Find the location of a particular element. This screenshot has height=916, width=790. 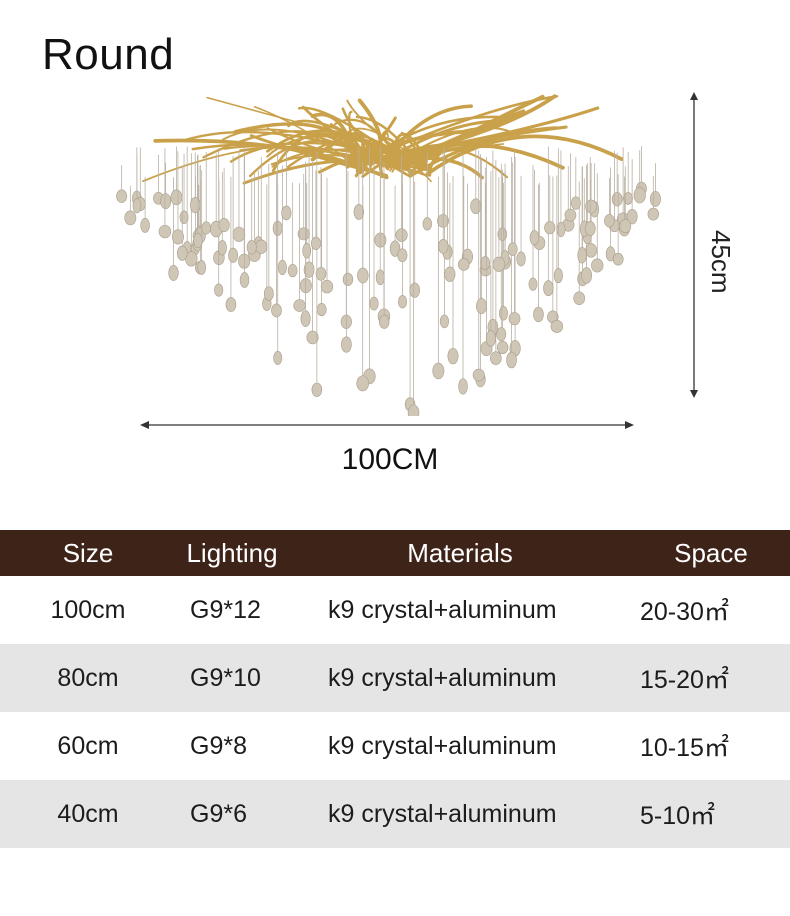

size-cell: 100cm is located at coordinates (88, 609).